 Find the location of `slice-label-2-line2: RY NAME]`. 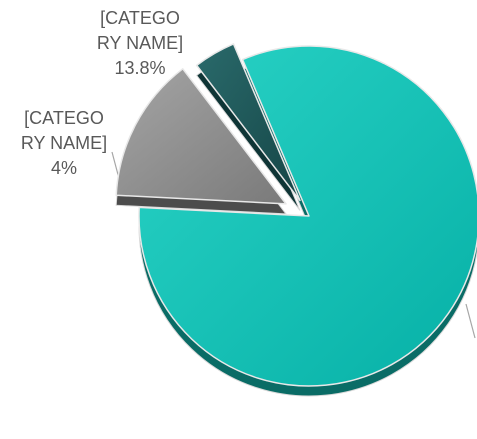

slice-label-2-line2: RY NAME] is located at coordinates (64, 143).